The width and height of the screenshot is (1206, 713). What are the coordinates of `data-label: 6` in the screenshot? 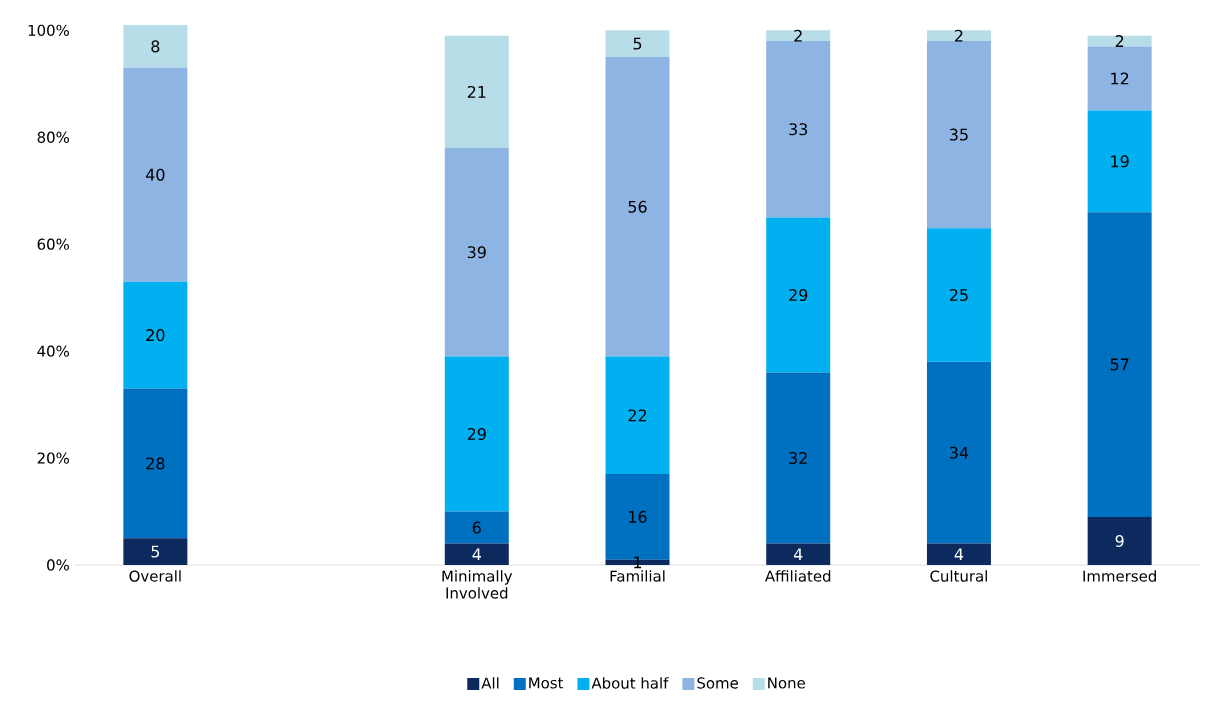 It's located at (476, 527).